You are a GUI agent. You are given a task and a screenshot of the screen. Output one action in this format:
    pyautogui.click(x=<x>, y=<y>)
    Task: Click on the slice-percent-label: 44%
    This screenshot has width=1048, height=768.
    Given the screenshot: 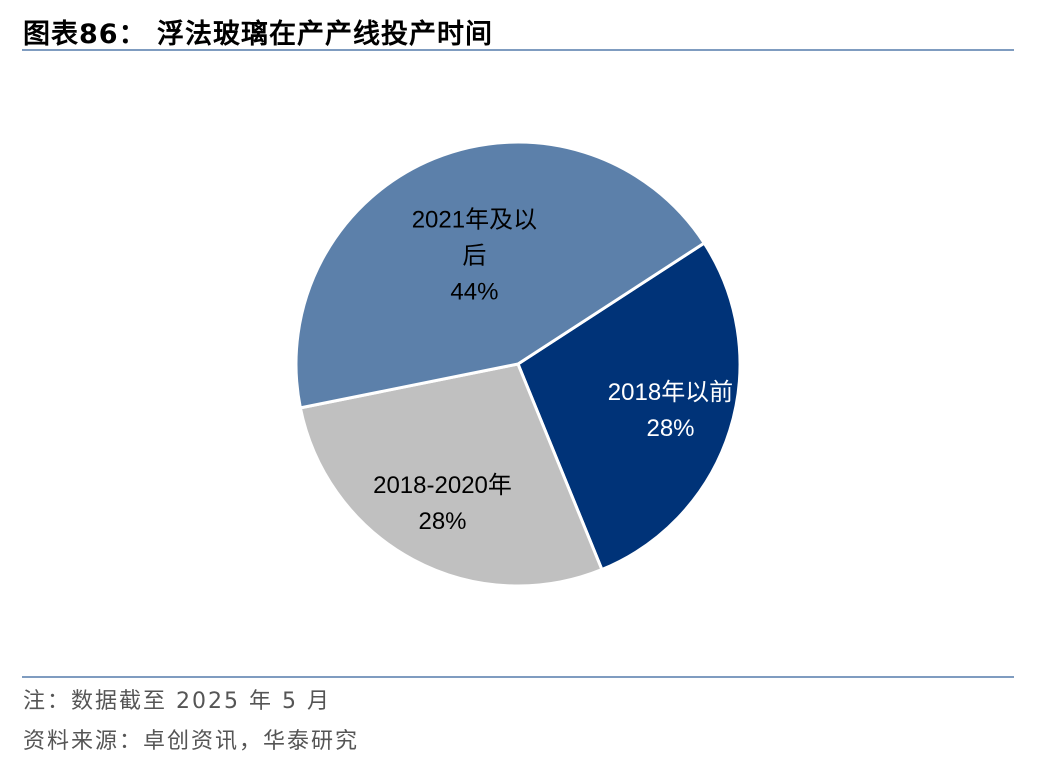 What is the action you would take?
    pyautogui.click(x=474, y=291)
    